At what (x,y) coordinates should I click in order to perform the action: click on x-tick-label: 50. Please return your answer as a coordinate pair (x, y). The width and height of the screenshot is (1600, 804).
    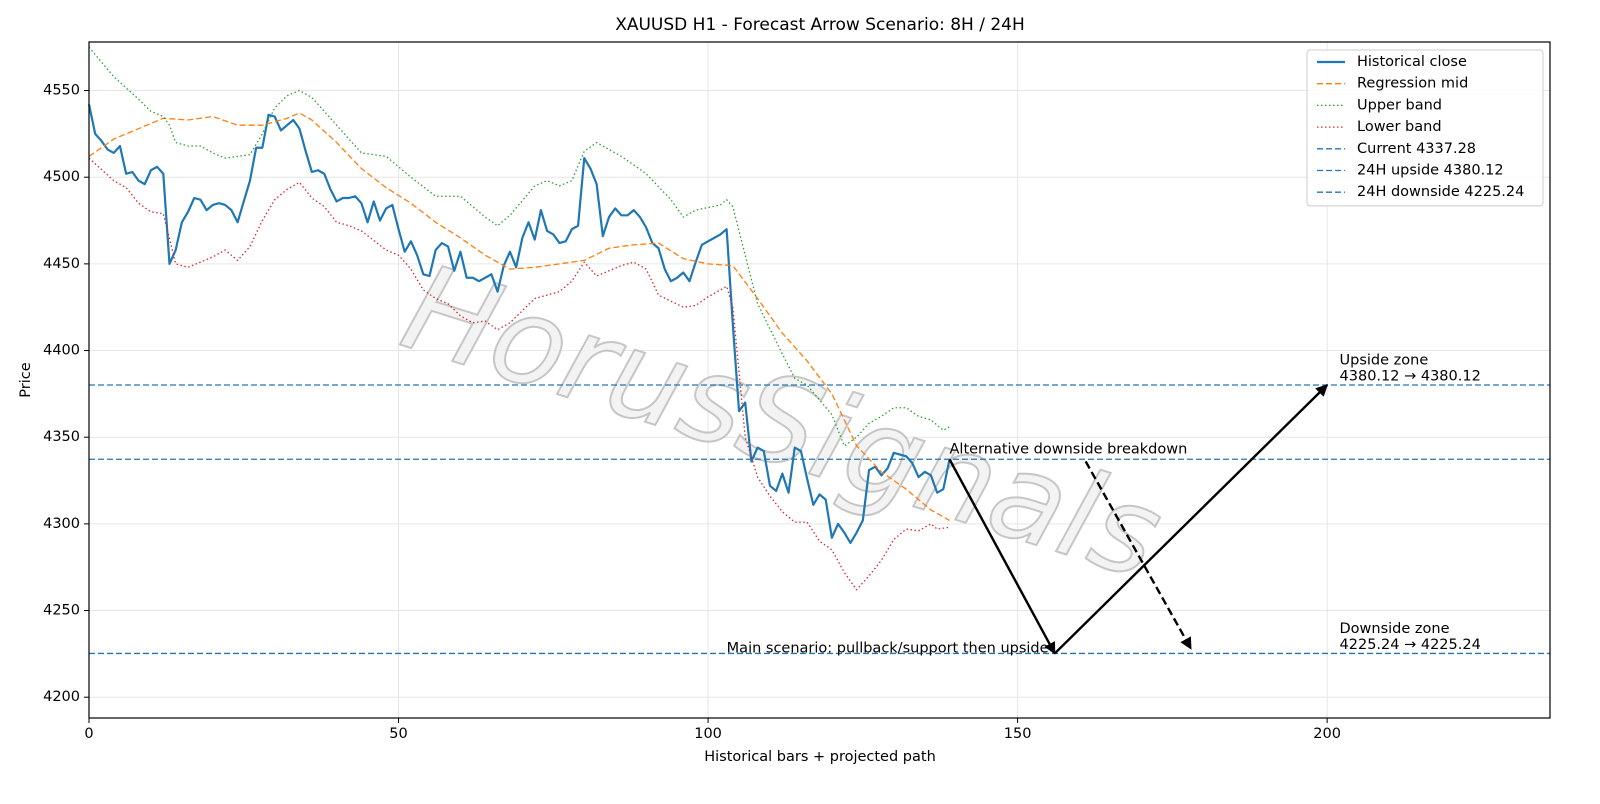
    Looking at the image, I should click on (398, 734).